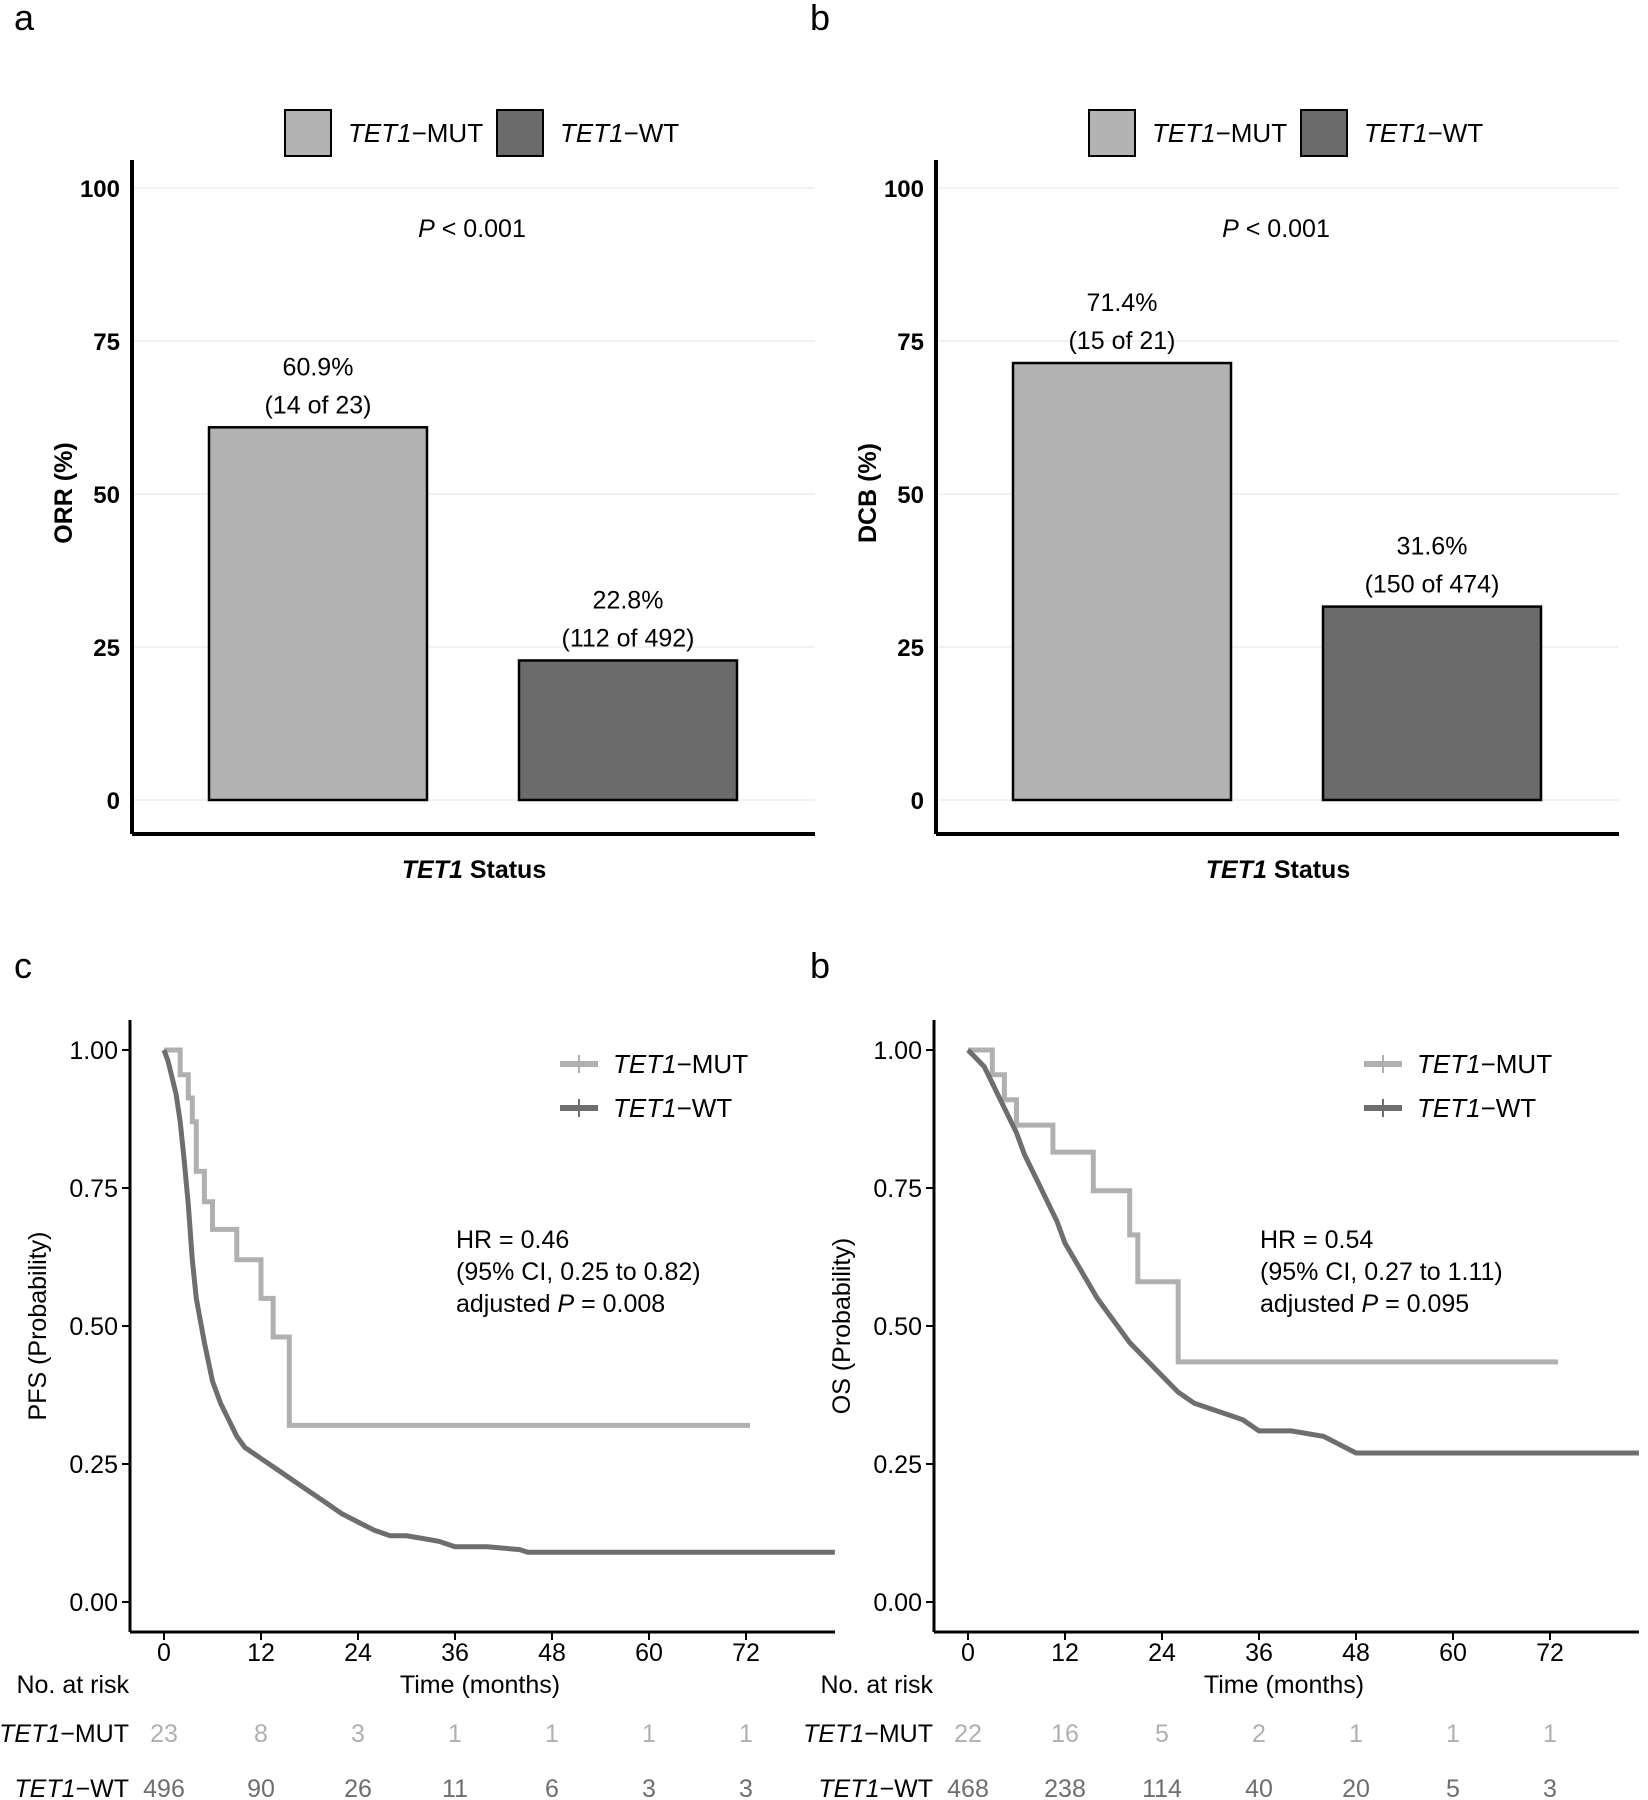 The image size is (1648, 1800). Describe the element at coordinates (968, 1787) in the screenshot. I see `risk-count: 468` at that location.